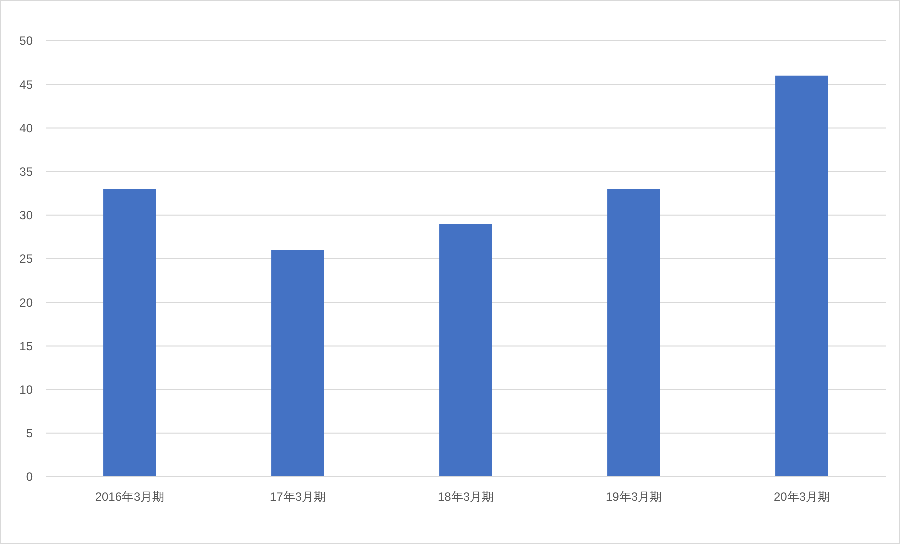 Image resolution: width=900 pixels, height=544 pixels. I want to click on x-tick-label: 19年3月期, so click(634, 497).